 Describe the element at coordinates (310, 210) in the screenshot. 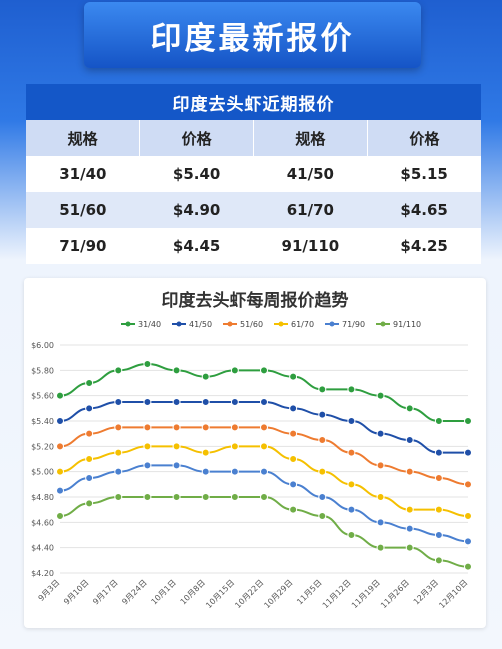

I see `table-cell: 61/70` at that location.